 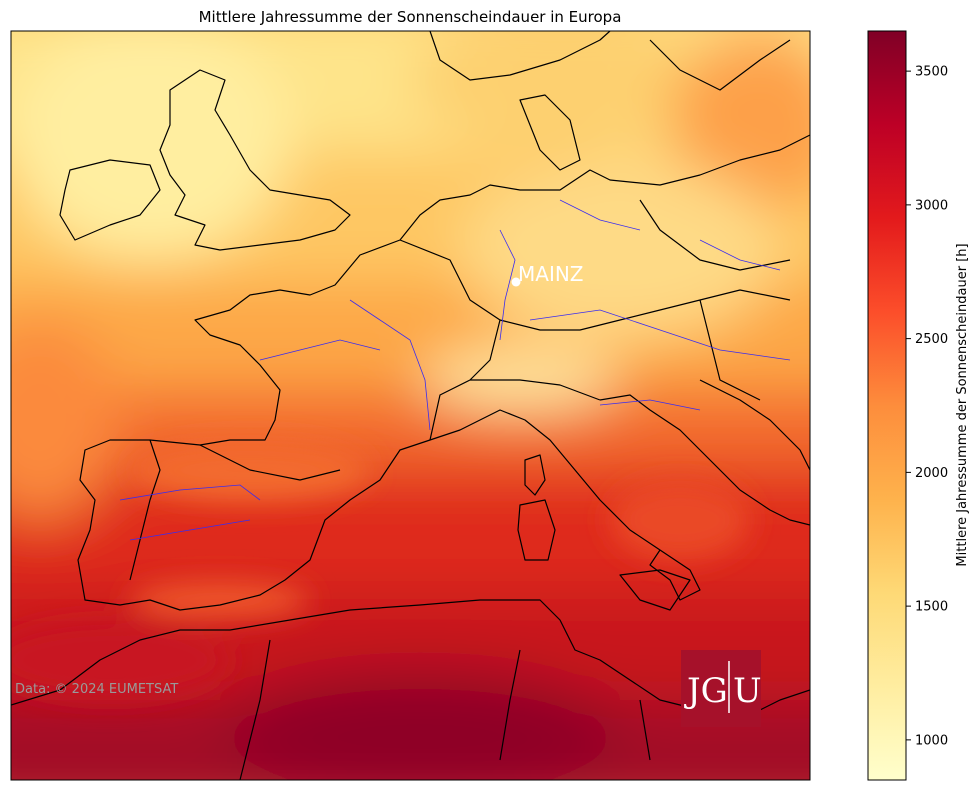 I want to click on mainz-marker, so click(x=516, y=282).